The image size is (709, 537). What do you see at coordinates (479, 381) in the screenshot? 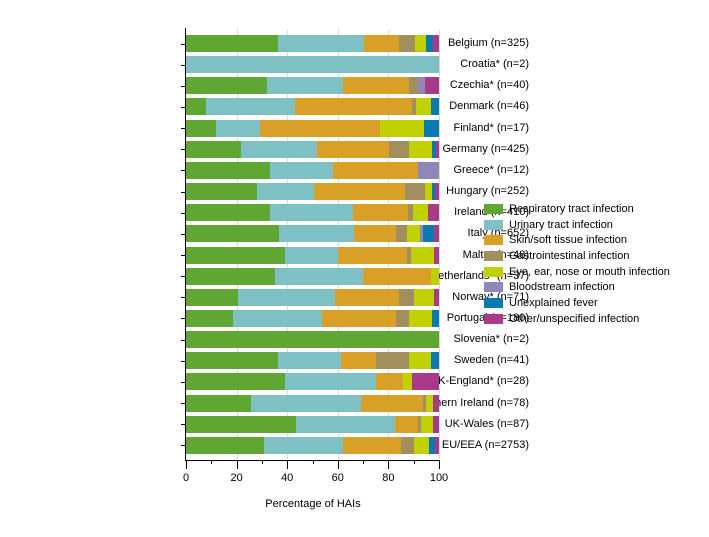
I see `country-label: UK-England* (n=28)` at bounding box center [479, 381].